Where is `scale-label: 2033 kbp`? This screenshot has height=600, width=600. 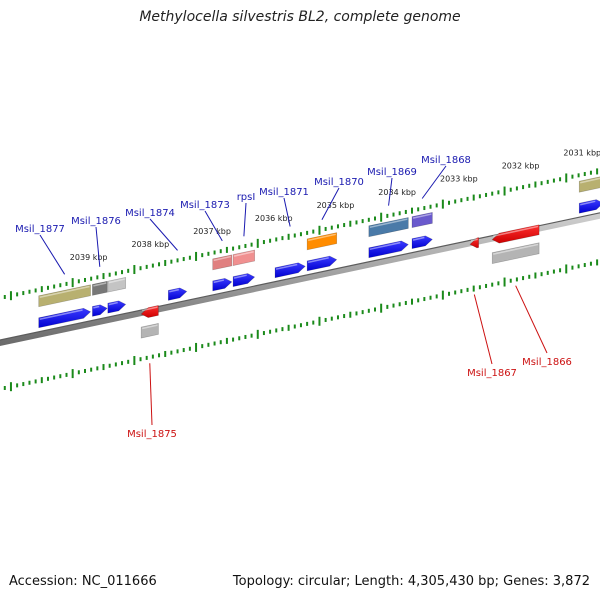
scale-label: 2033 kbp is located at coordinates (459, 179).